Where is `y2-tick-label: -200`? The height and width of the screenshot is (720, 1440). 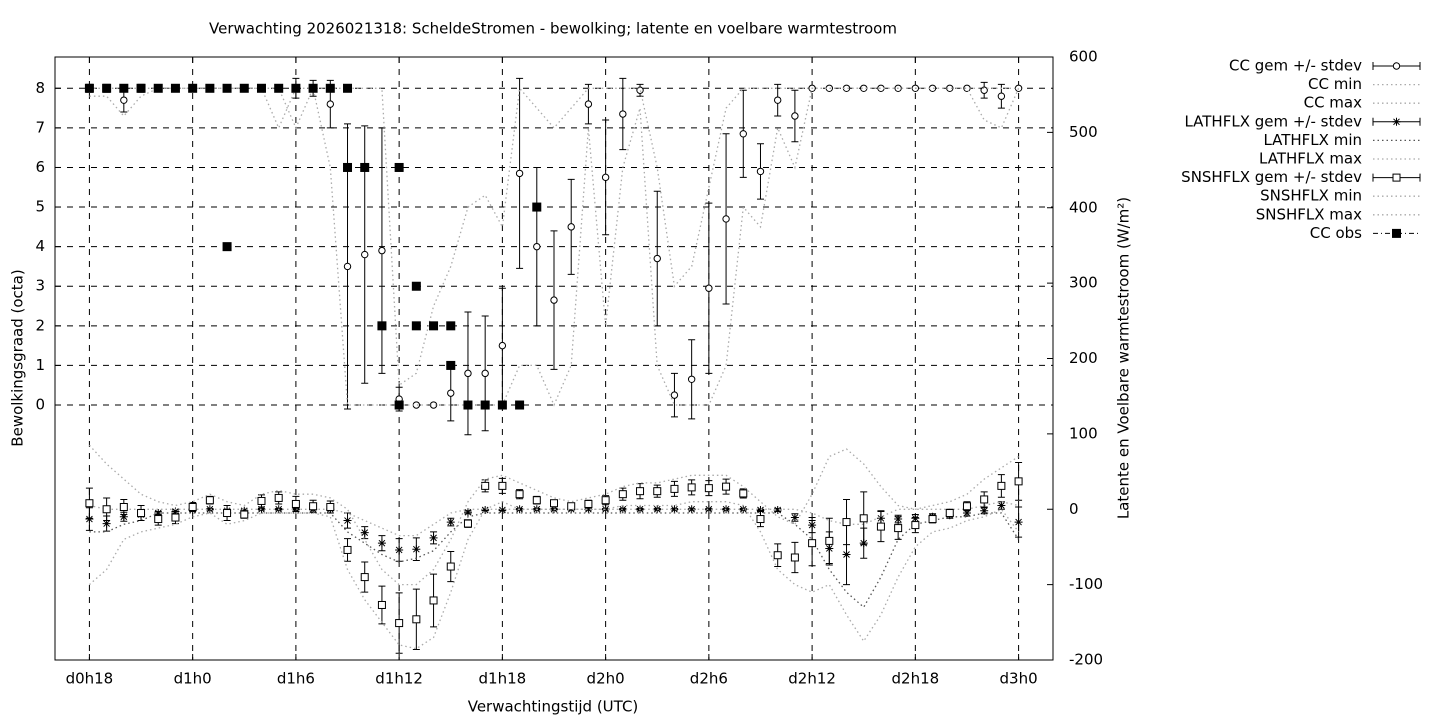 y2-tick-label: -200 is located at coordinates (1086, 660).